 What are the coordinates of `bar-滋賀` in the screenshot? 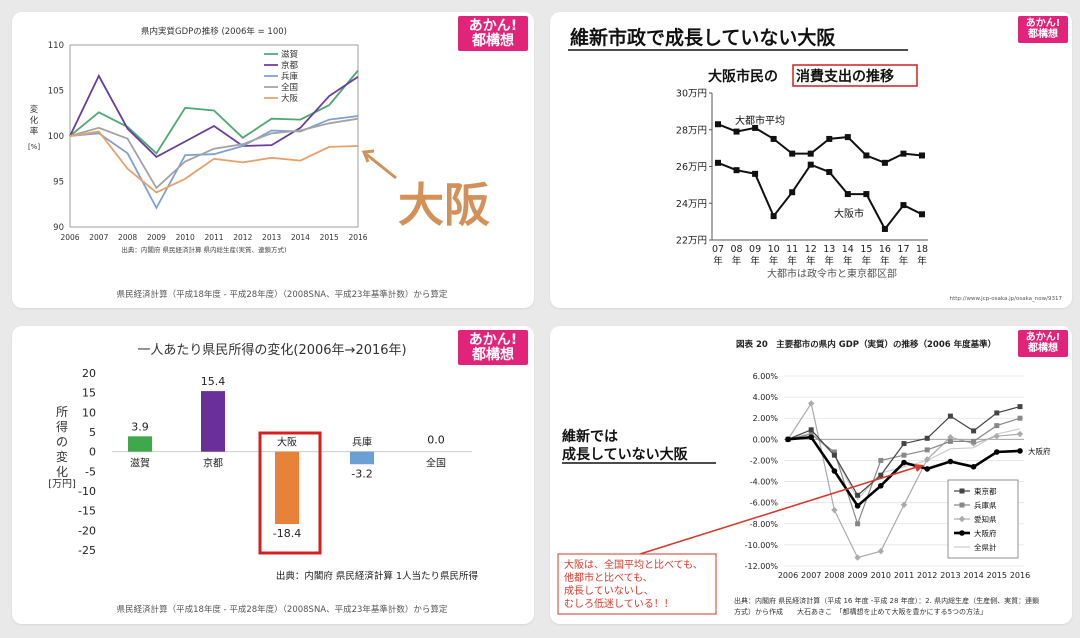 It's located at (140, 444).